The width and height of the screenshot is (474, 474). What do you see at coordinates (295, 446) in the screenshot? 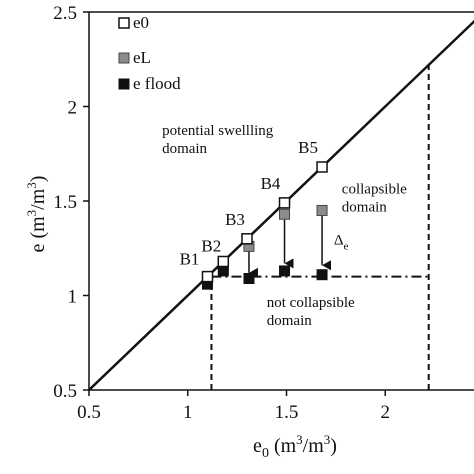
I see `x-axis-title: e0 (m3/m3)` at bounding box center [295, 446].